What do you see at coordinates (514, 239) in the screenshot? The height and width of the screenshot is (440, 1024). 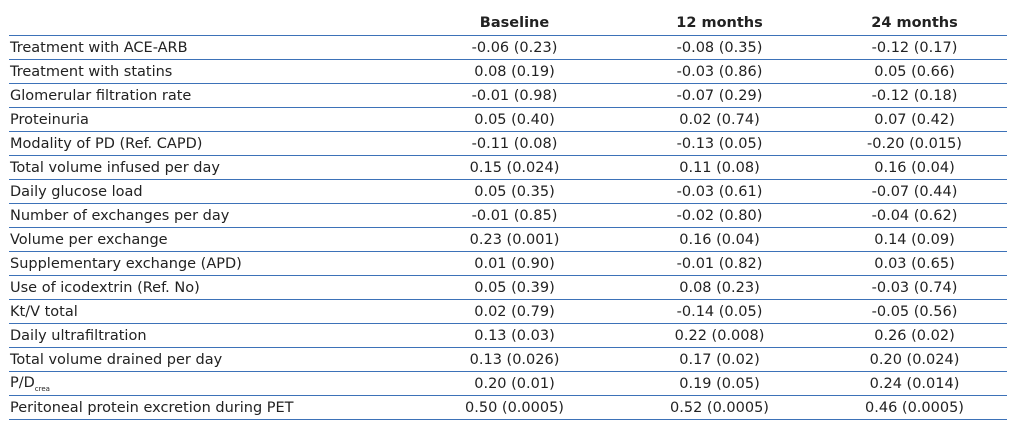 I see `cell-baseline: 0.23 (0.001)` at bounding box center [514, 239].